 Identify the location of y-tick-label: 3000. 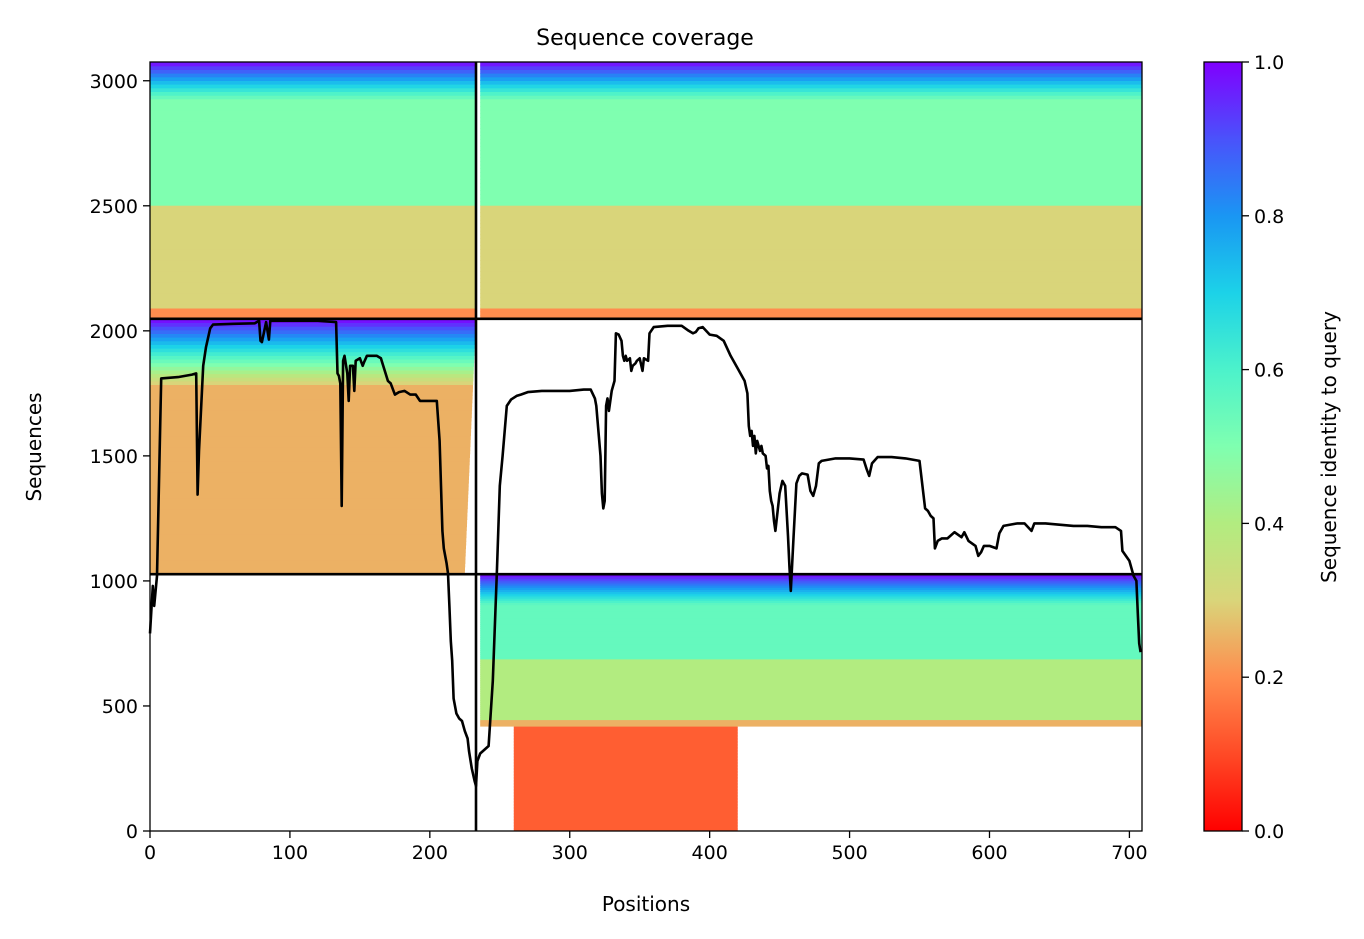
(114, 82).